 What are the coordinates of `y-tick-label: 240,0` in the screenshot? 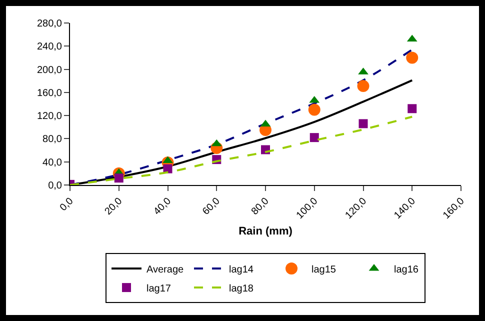 It's located at (49, 47).